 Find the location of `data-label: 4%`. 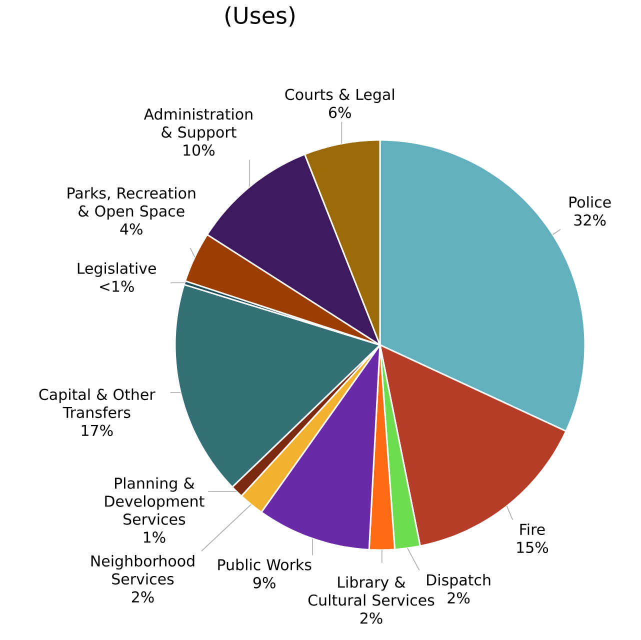

data-label: 4% is located at coordinates (131, 229).